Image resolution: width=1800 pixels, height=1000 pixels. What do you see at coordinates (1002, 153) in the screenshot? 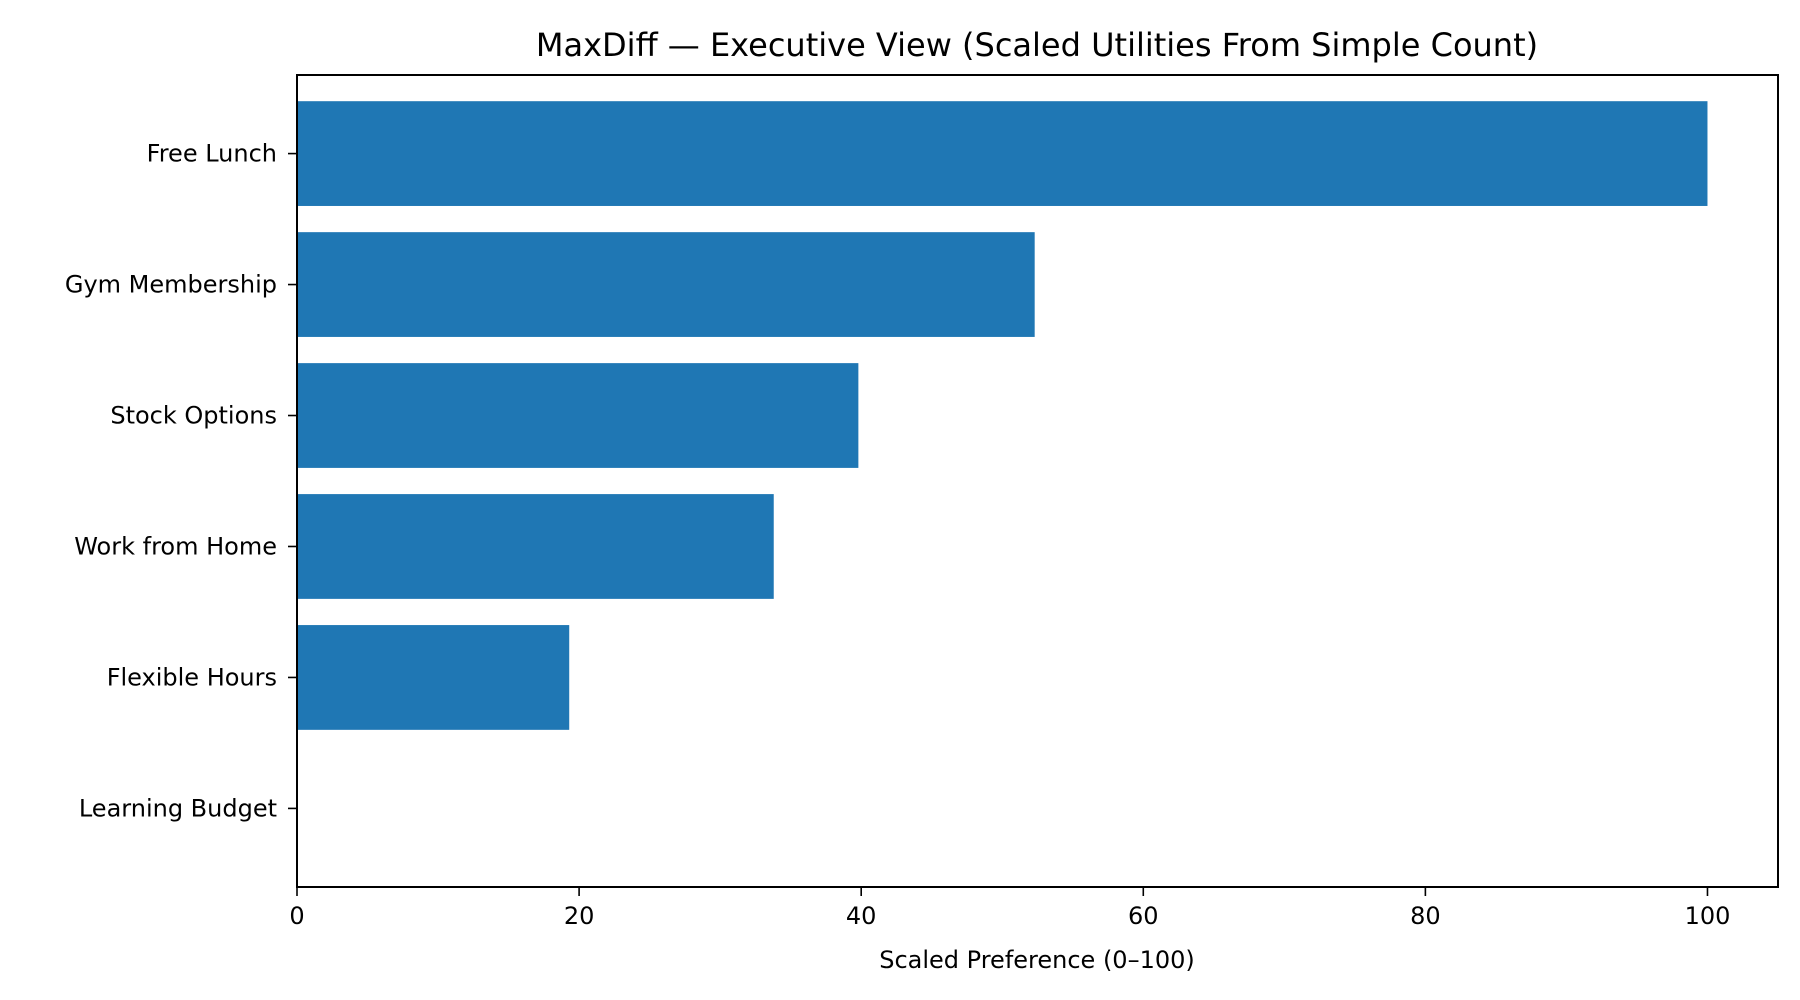
I see `bar-free-lunch` at bounding box center [1002, 153].